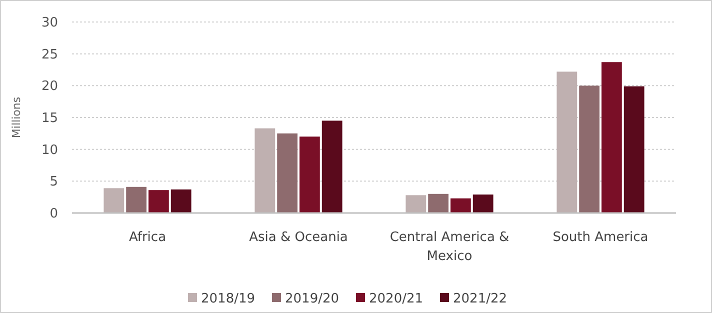 The width and height of the screenshot is (712, 313). I want to click on legend-label: 2018/19, so click(228, 299).